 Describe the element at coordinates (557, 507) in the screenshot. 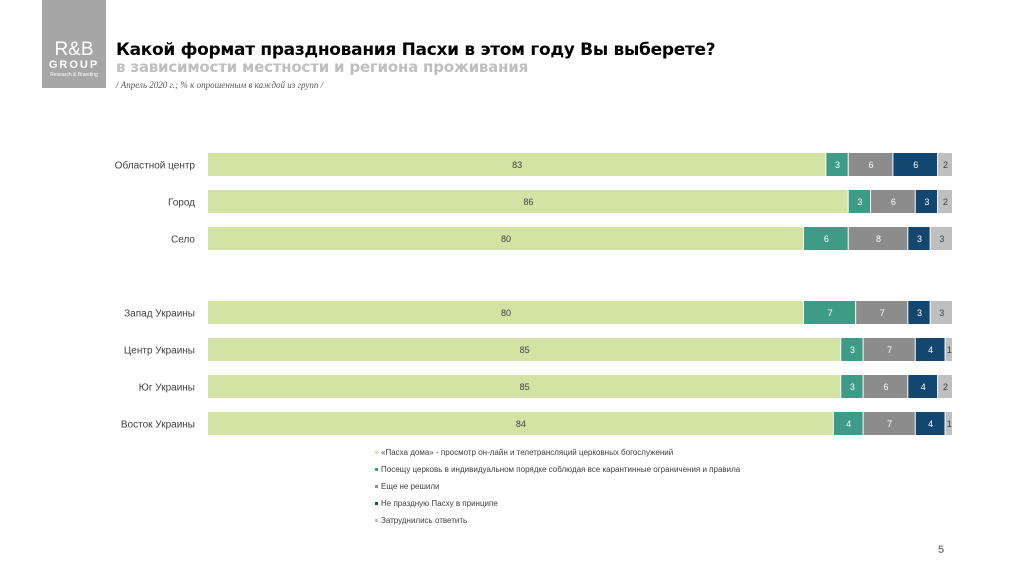

I see `legend-item: Не праздную Пасху в принципе` at that location.